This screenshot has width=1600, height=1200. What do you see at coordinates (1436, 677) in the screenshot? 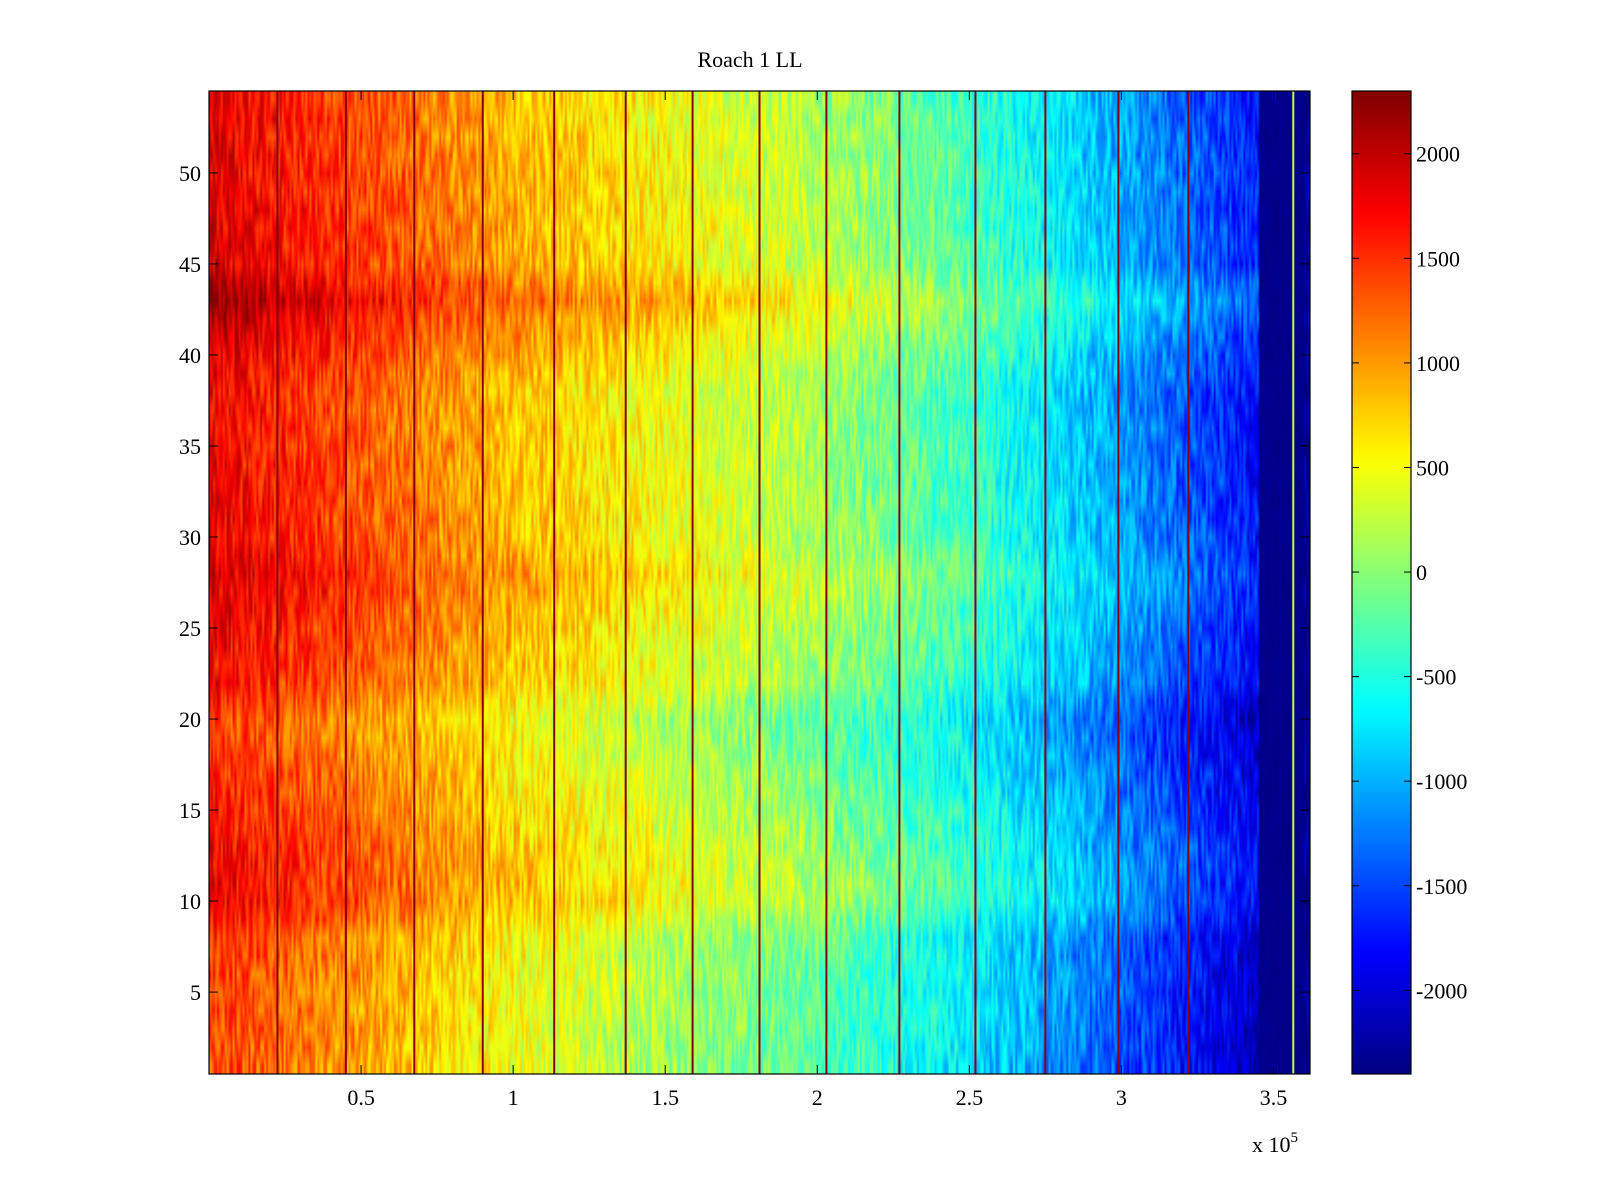
I see `colorbar-tick-label: -500` at bounding box center [1436, 677].